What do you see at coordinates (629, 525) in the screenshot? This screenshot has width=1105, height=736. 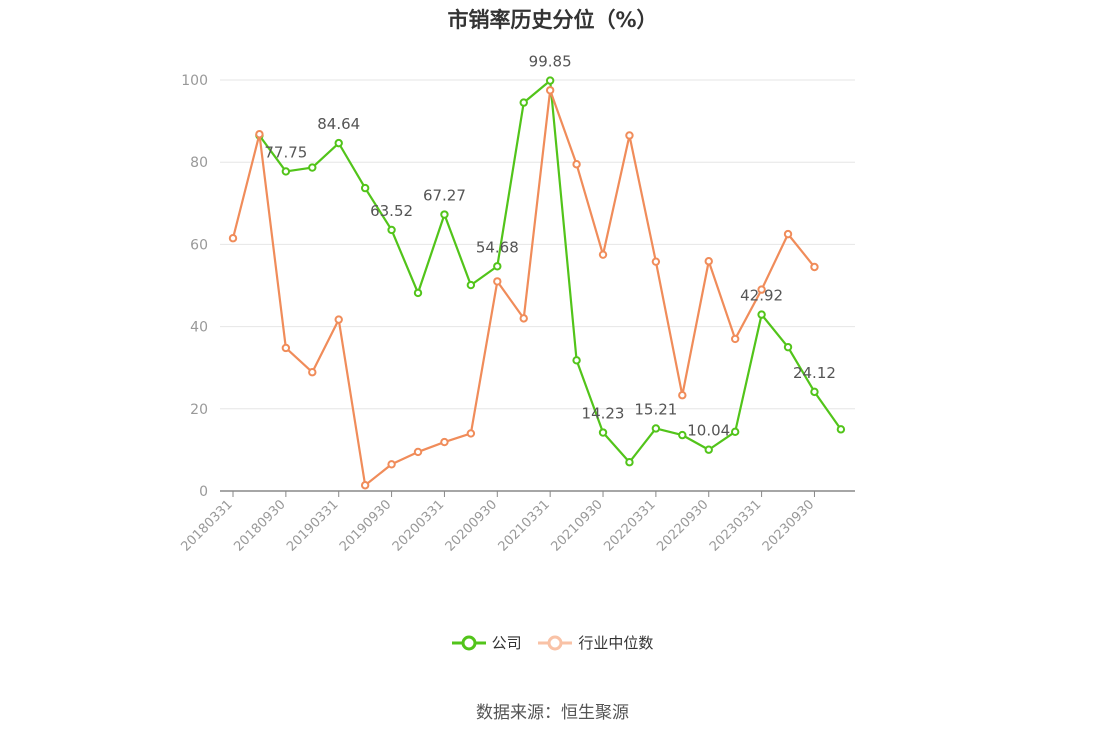 I see `x-tick-label: 20220331` at bounding box center [629, 525].